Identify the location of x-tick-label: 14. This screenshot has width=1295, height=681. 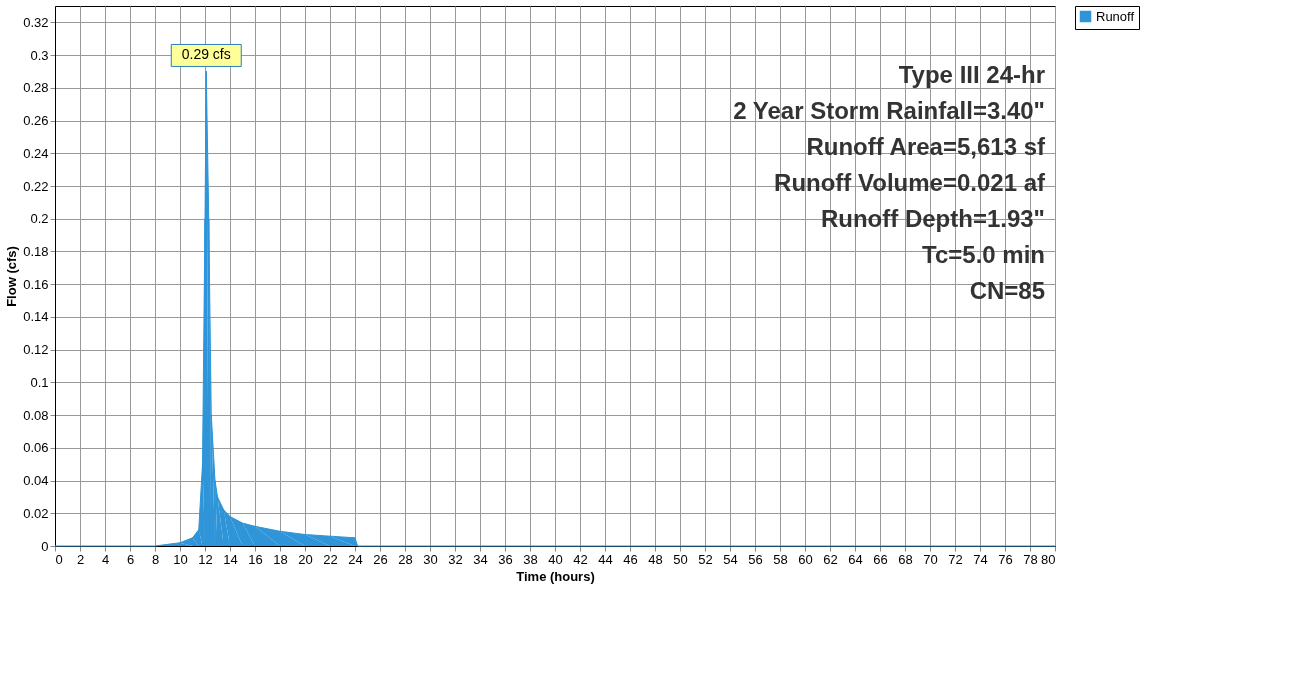
(230, 559).